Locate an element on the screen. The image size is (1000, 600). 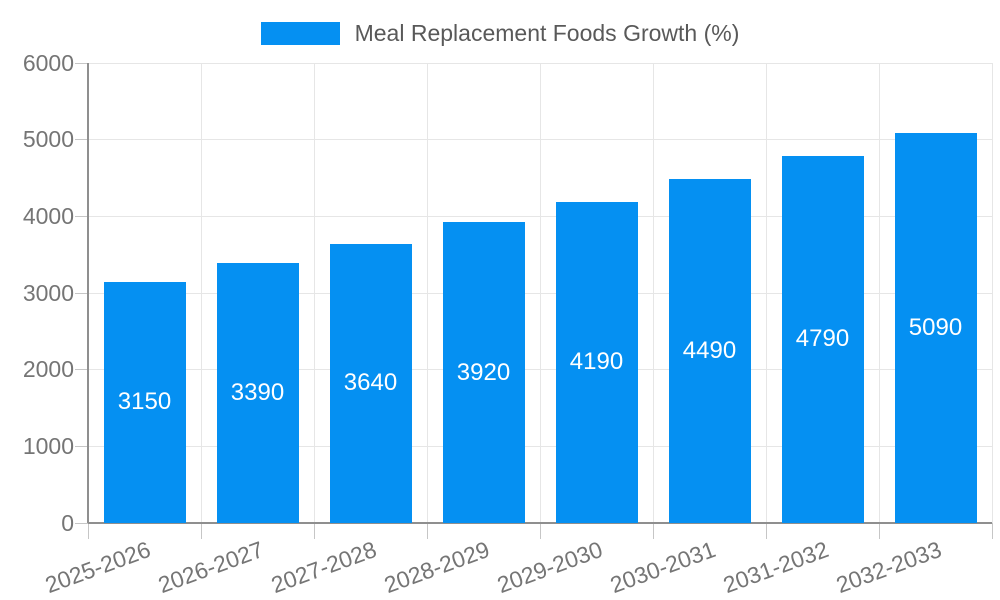
x-axis-category-label: 2029-2030 is located at coordinates (549, 567).